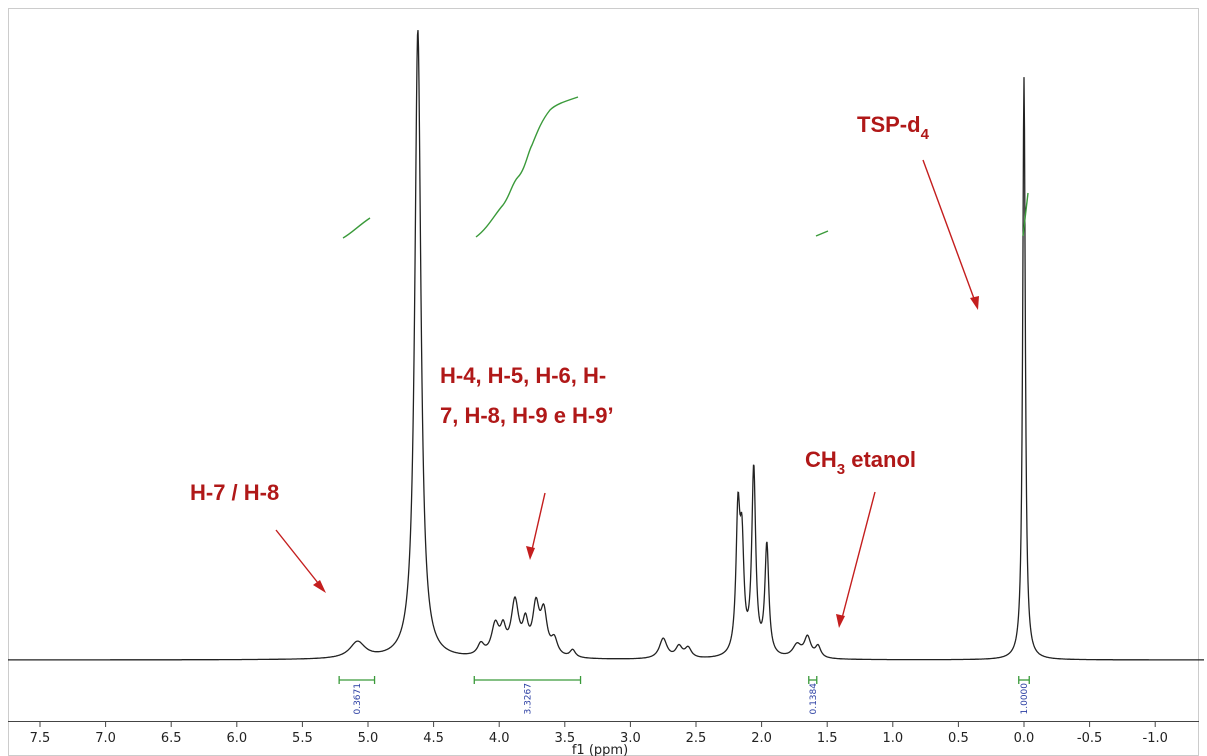 This screenshot has width=1207, height=756. Describe the element at coordinates (600, 749) in the screenshot. I see `x-axis-title: f1 (ppm)` at that location.